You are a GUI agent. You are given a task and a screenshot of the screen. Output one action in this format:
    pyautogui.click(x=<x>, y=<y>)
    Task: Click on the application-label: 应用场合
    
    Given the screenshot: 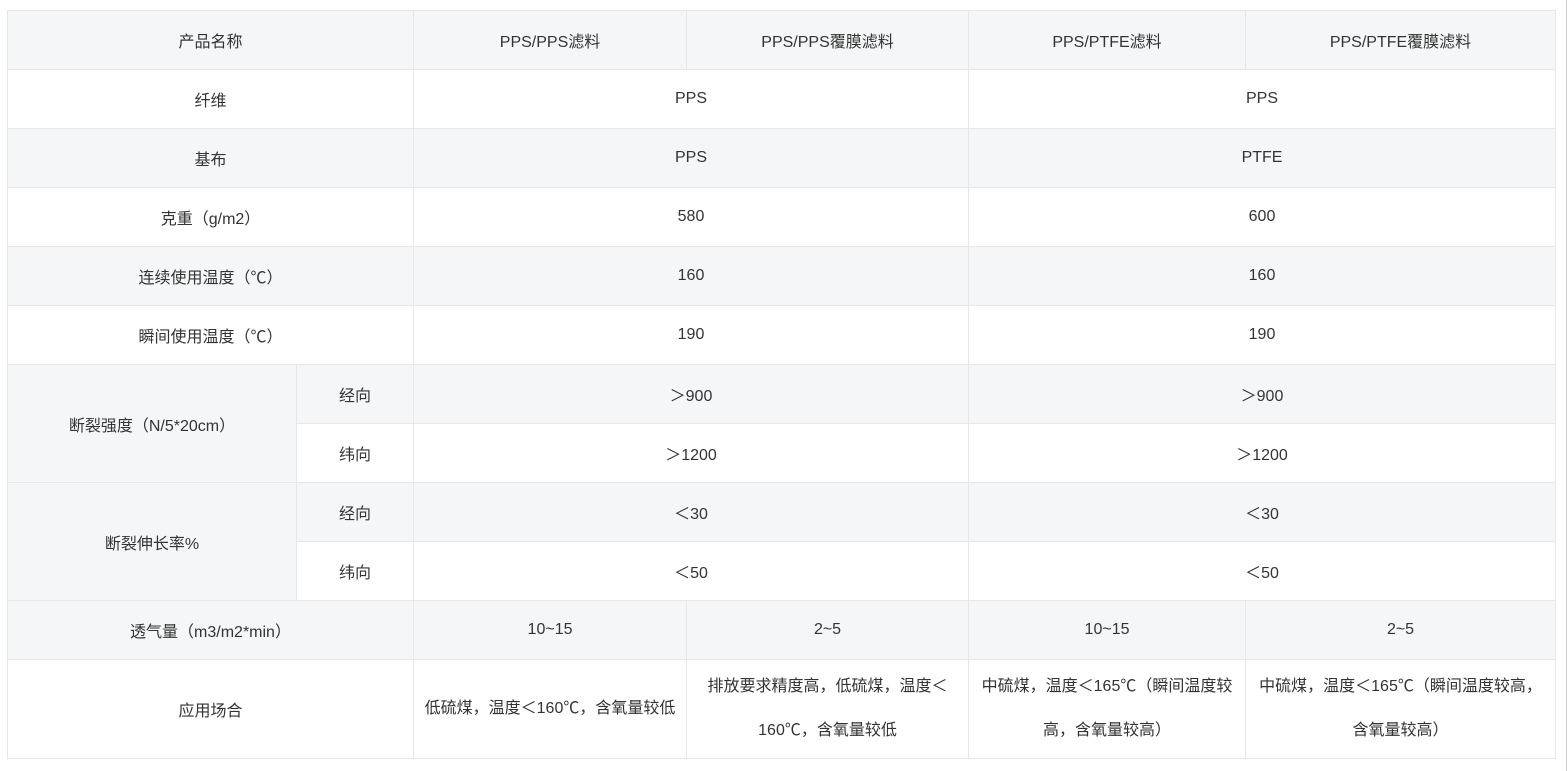 What is the action you would take?
    pyautogui.click(x=210, y=709)
    